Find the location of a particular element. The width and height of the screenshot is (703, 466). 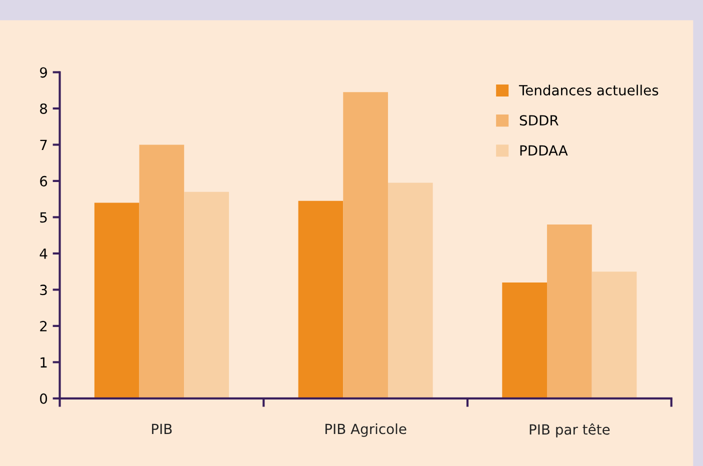

y-tick-label: 3 is located at coordinates (43, 290).